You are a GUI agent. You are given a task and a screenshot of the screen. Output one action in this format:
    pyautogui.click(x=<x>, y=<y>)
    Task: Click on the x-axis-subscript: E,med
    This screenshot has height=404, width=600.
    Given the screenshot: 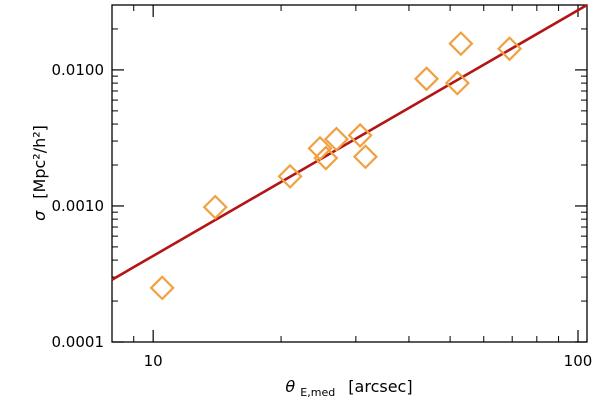 What is the action you would take?
    pyautogui.click(x=317, y=392)
    